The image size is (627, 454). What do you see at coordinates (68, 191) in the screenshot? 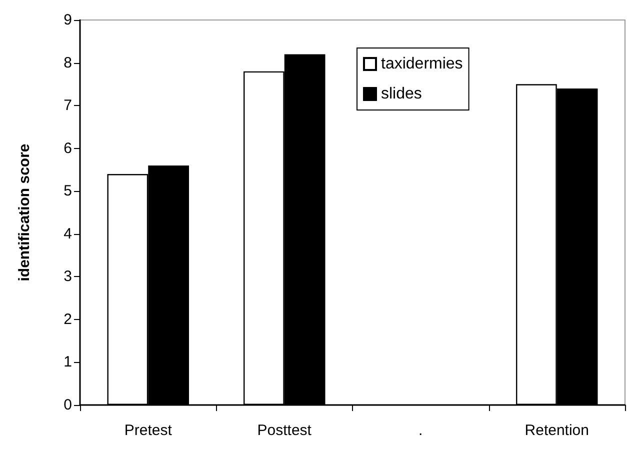
I see `y-tick-label: 5` at bounding box center [68, 191].